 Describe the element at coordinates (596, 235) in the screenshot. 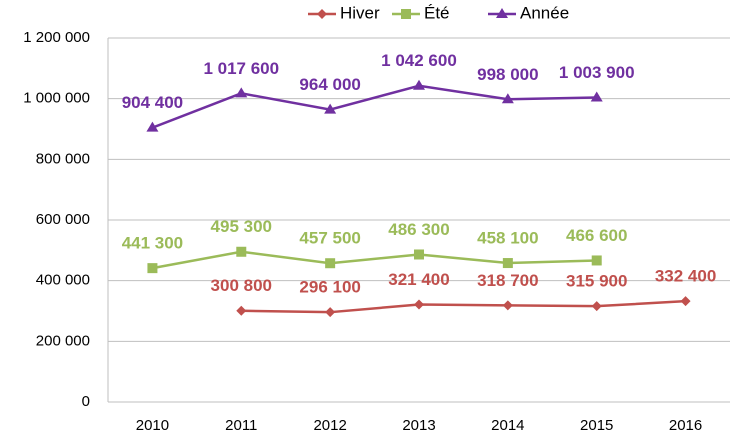

I see `data-label: 466 600` at that location.